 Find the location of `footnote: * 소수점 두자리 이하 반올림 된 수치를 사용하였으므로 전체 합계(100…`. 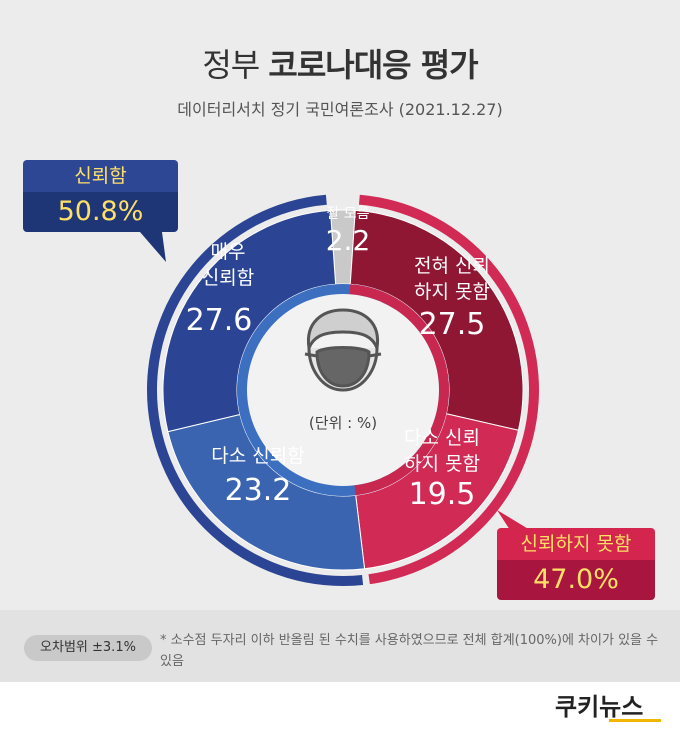

footnote: * 소수점 두자리 이하 반올림 된 수치를 사용하였으므로 전체 합계(100… is located at coordinates (409, 651).